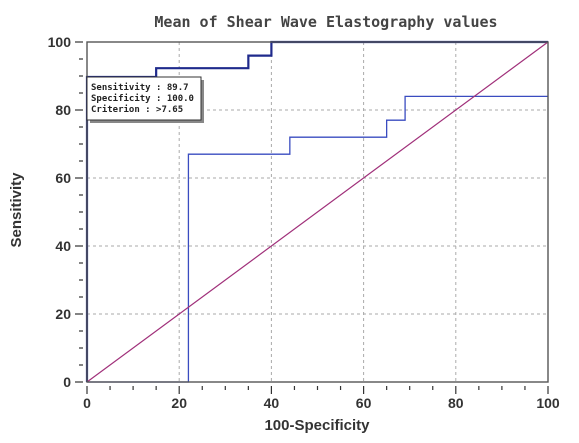 The height and width of the screenshot is (443, 579). What do you see at coordinates (272, 403) in the screenshot?
I see `x-tick-label: 40` at bounding box center [272, 403].